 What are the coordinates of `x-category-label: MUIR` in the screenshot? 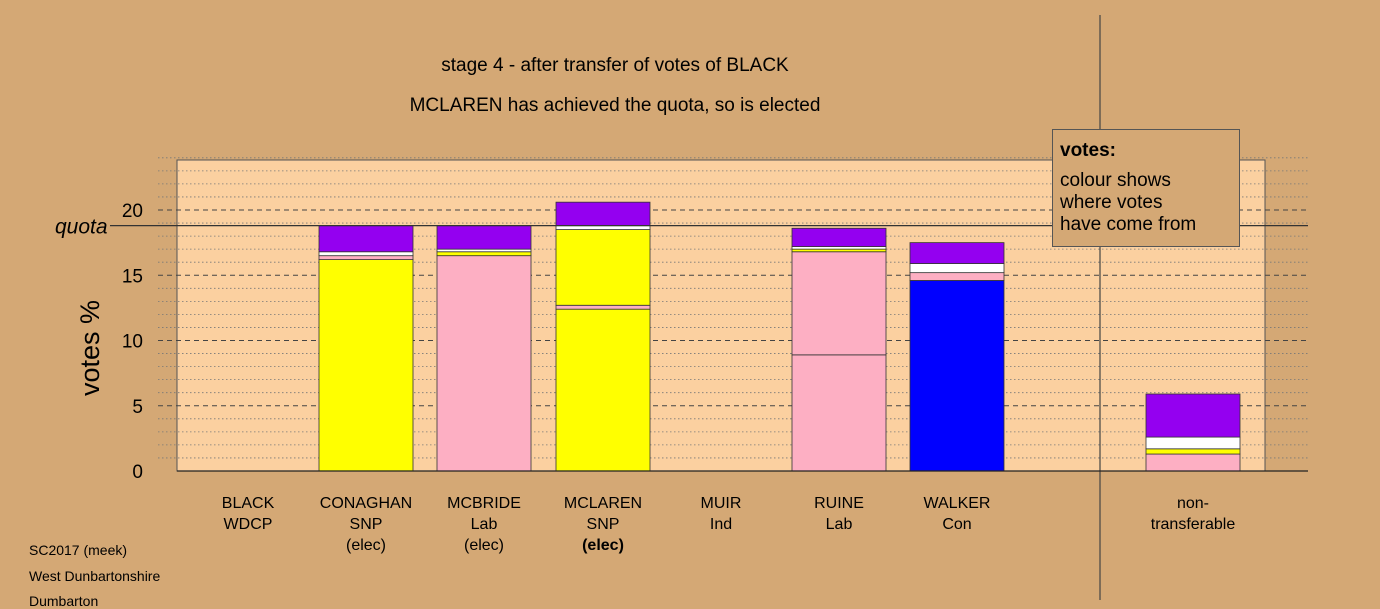 It's located at (721, 503).